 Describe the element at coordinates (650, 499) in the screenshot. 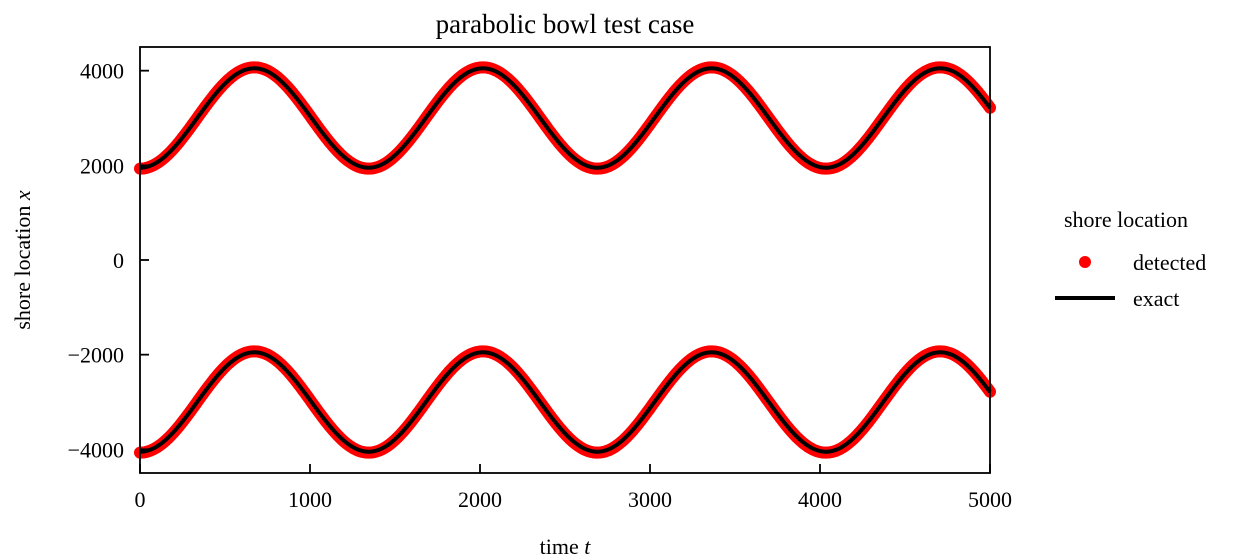

I see `x-tick-label-3000: 3000` at that location.